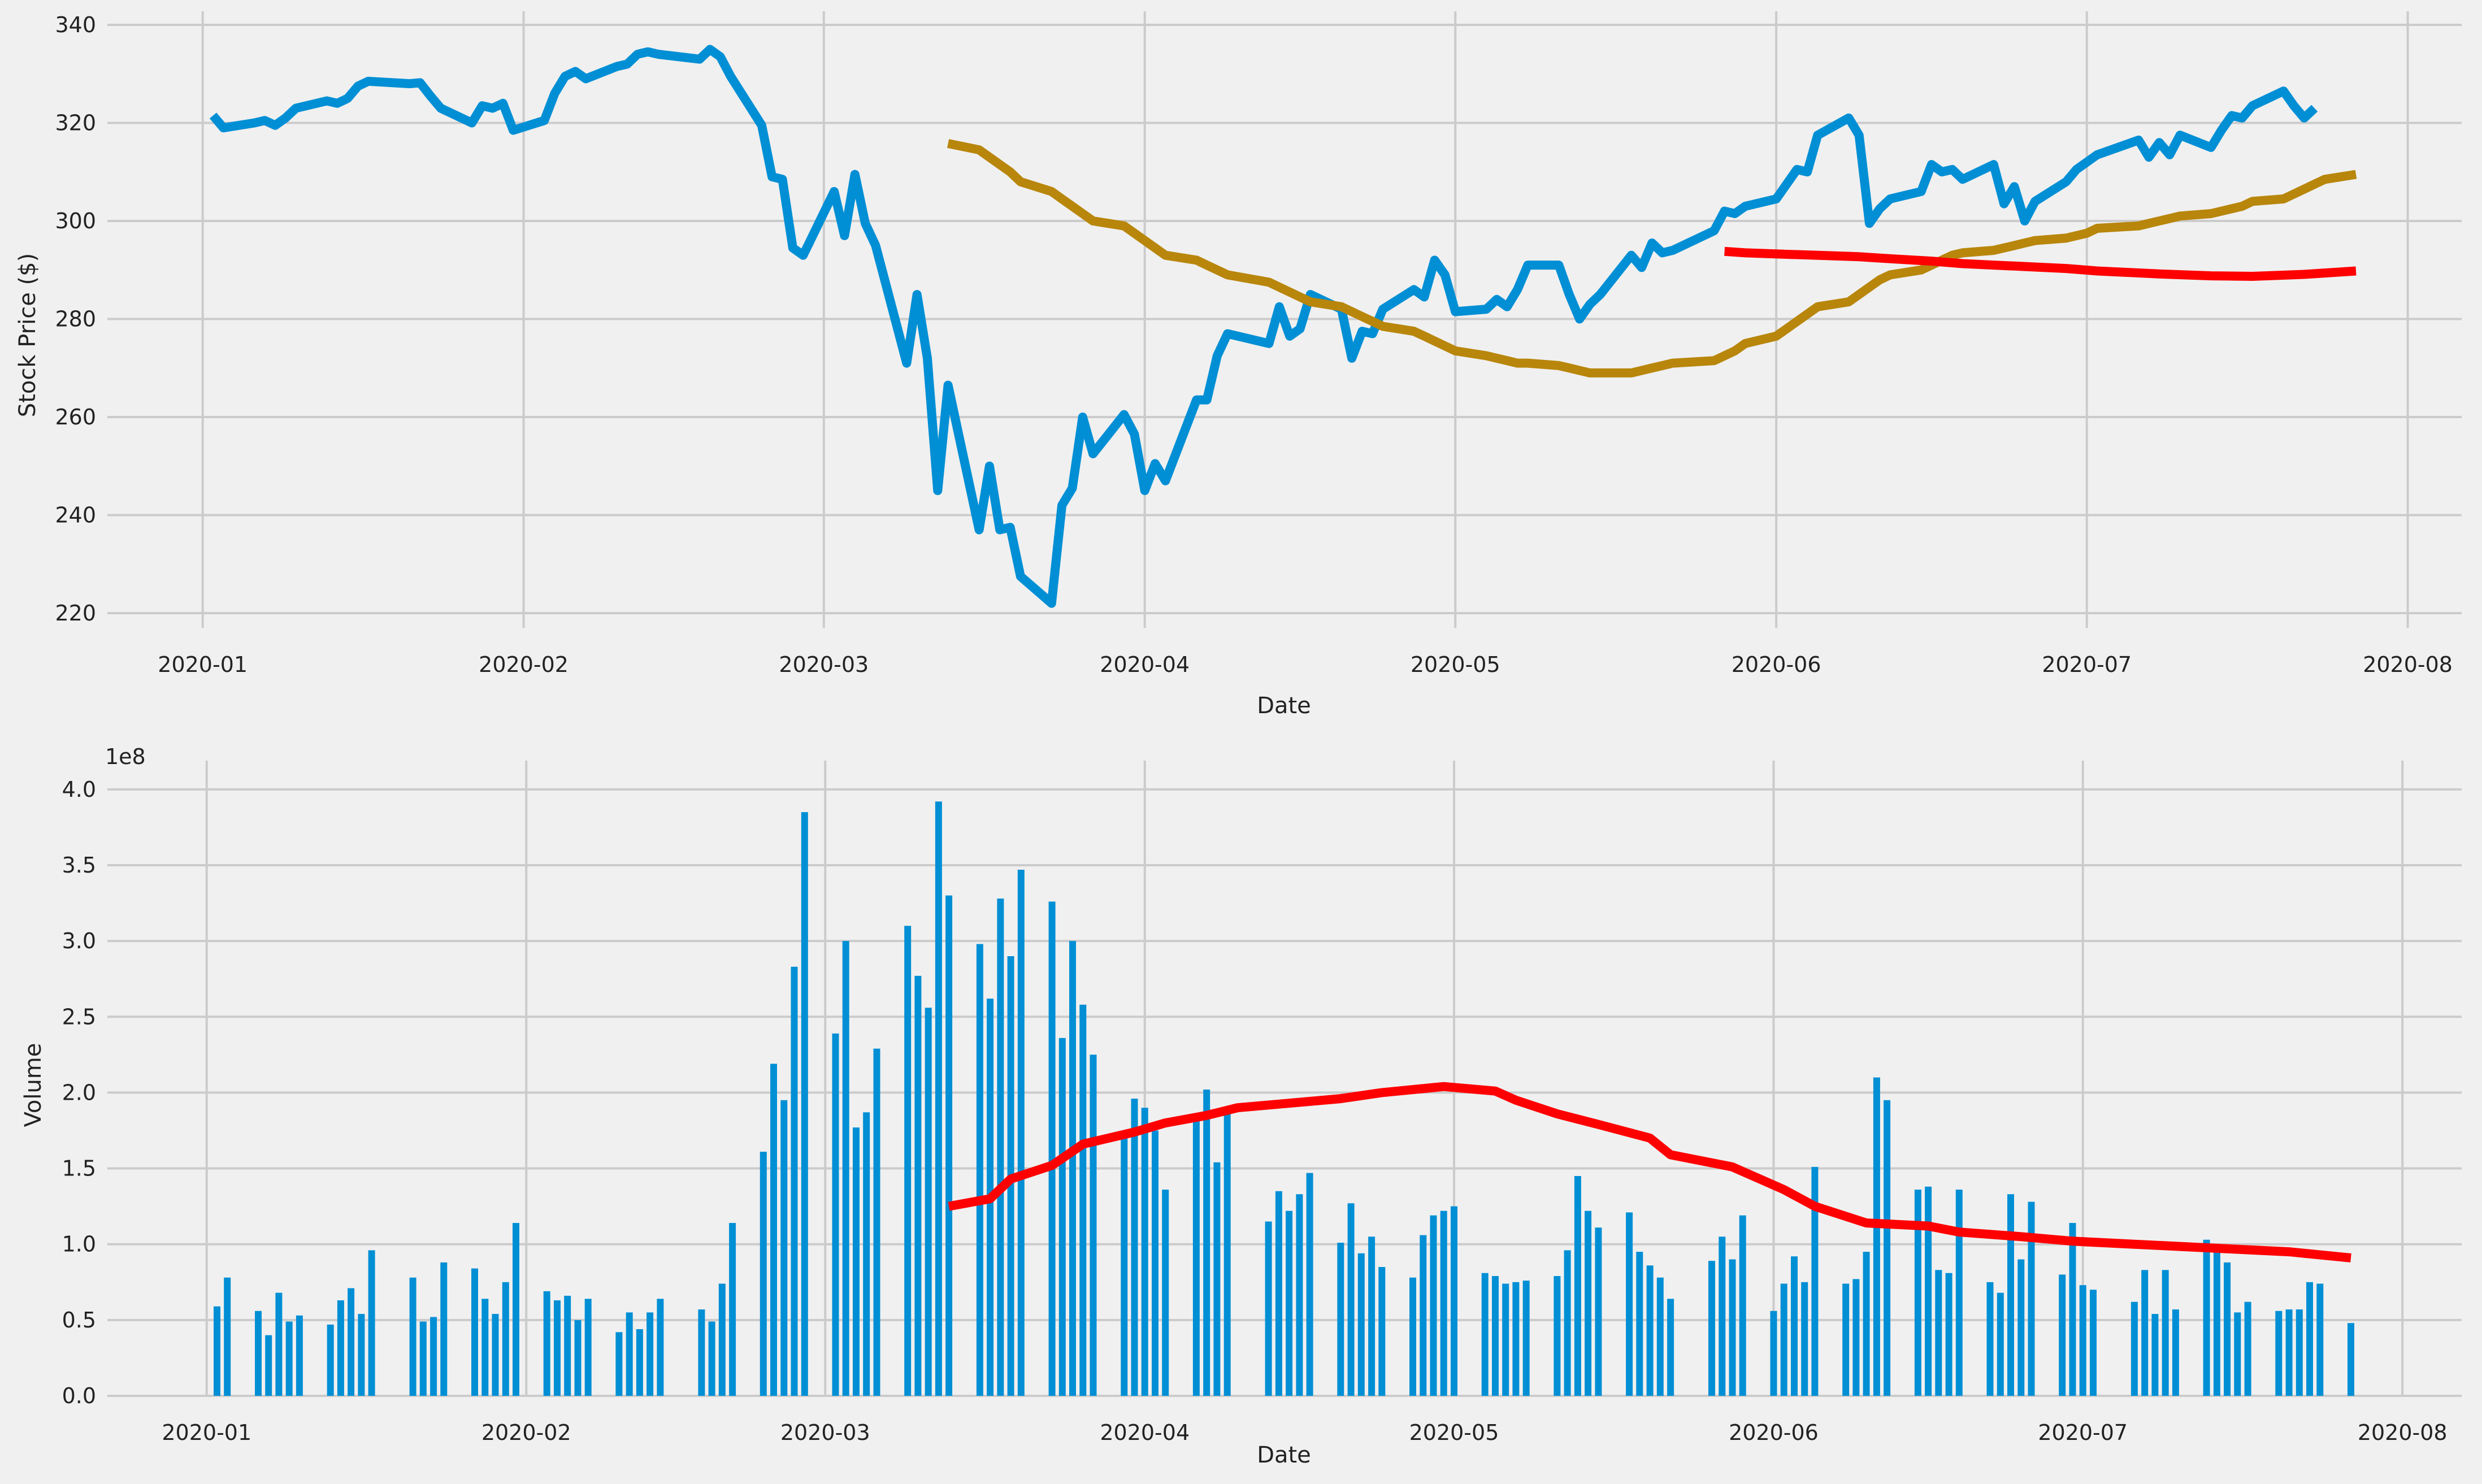 This screenshot has height=1484, width=2482. I want to click on vol-y-tick-label: 2.5, so click(79, 1016).